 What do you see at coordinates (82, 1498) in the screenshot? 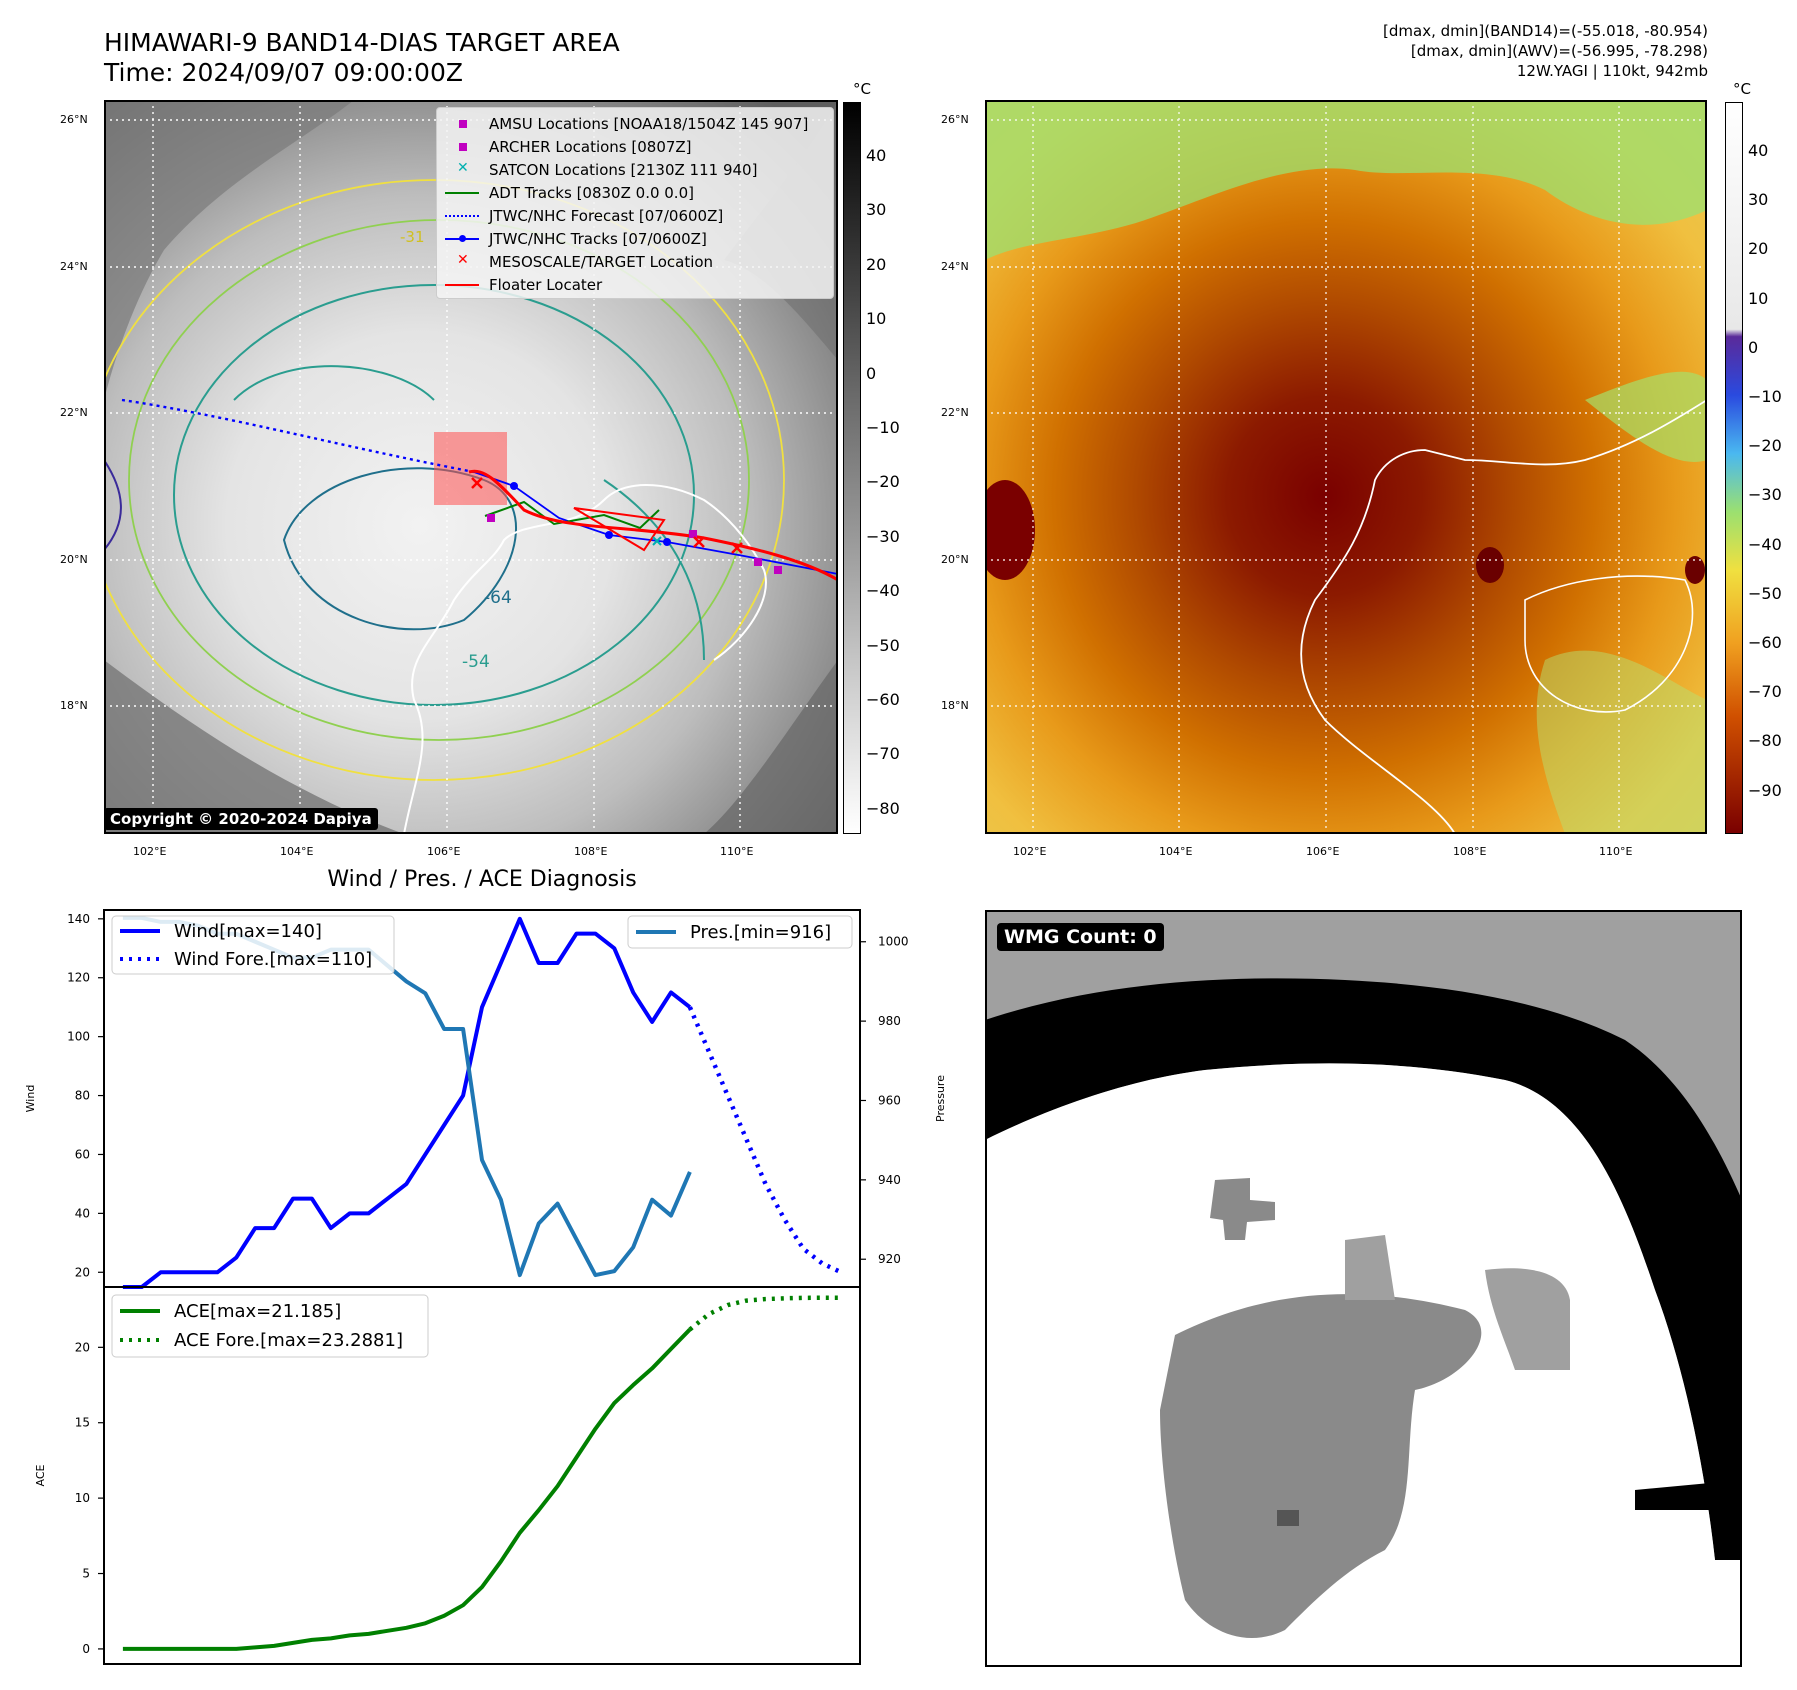
I see `ace-tick-label: 10` at bounding box center [82, 1498].